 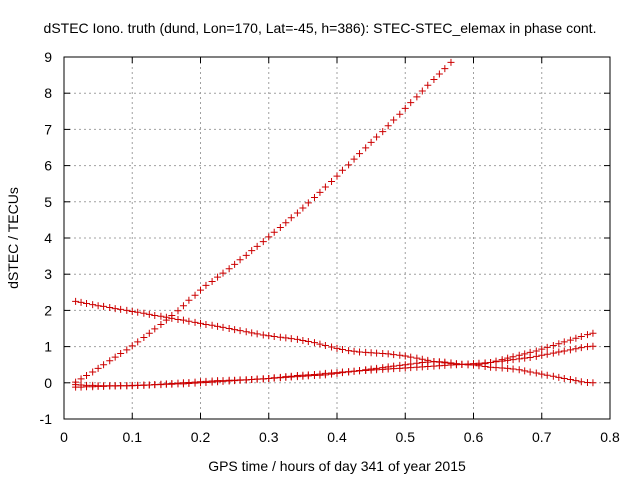 What do you see at coordinates (201, 437) in the screenshot?
I see `x-tick-label: 0.2` at bounding box center [201, 437].